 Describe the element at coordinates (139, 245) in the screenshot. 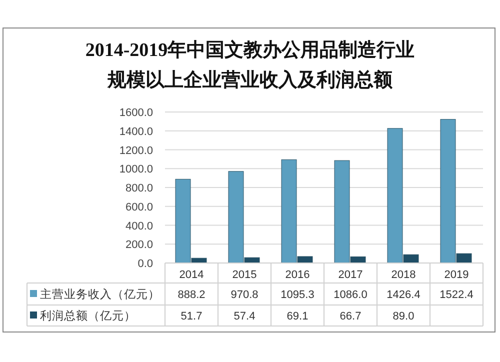

I see `y-tick-label: 200.0` at that location.